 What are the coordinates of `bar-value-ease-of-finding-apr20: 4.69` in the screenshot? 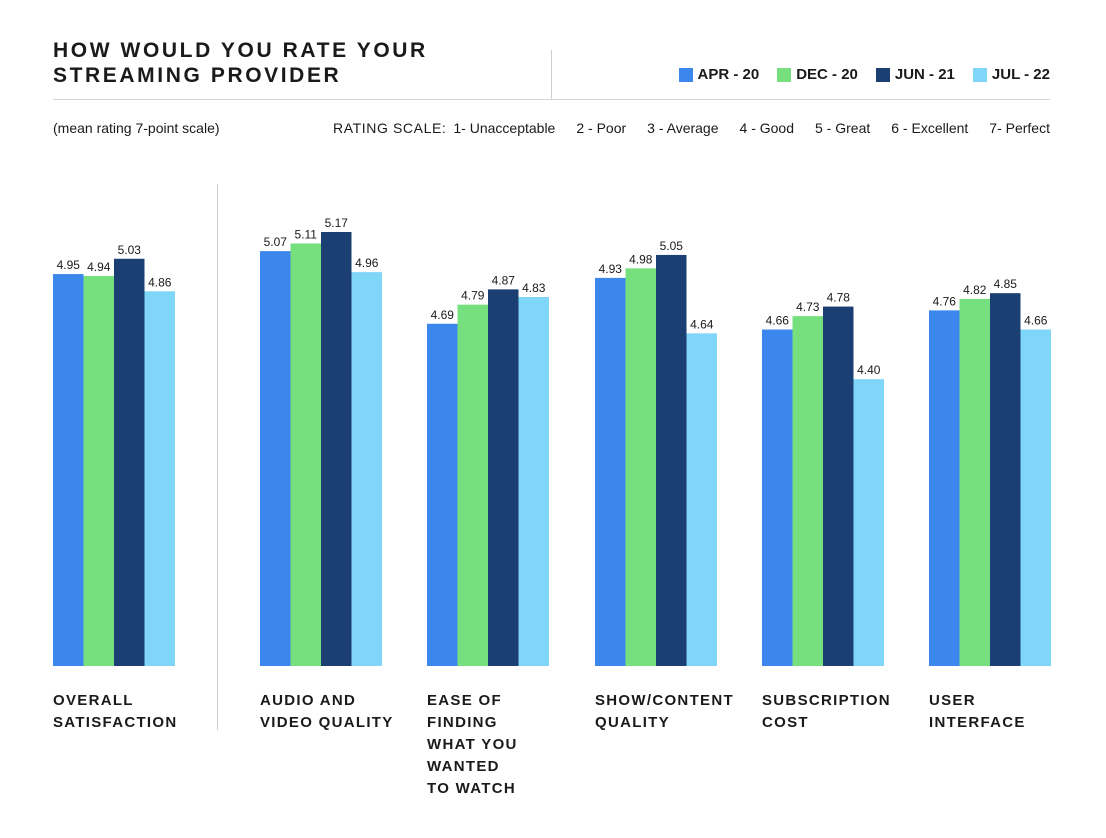 It's located at (443, 315).